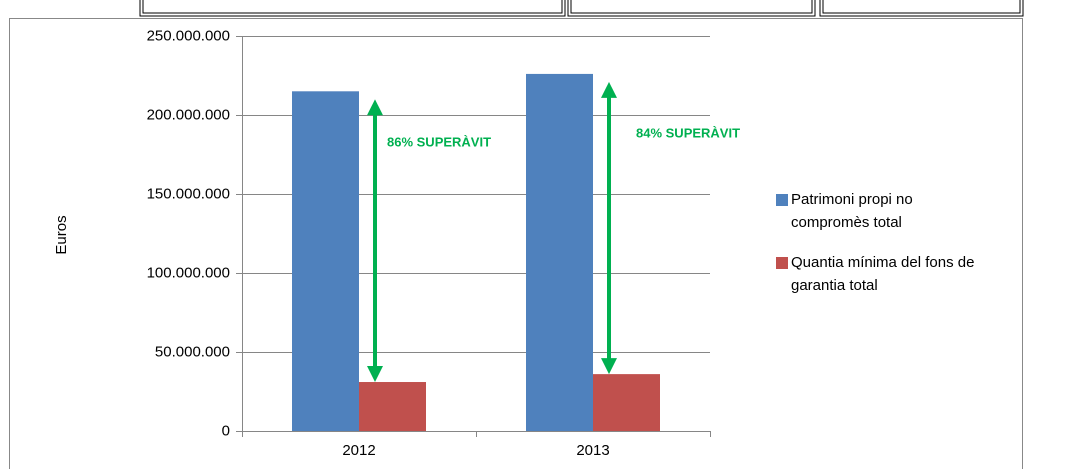 The width and height of the screenshot is (1078, 469). I want to click on y-tick-label: 250.000.000, so click(188, 35).